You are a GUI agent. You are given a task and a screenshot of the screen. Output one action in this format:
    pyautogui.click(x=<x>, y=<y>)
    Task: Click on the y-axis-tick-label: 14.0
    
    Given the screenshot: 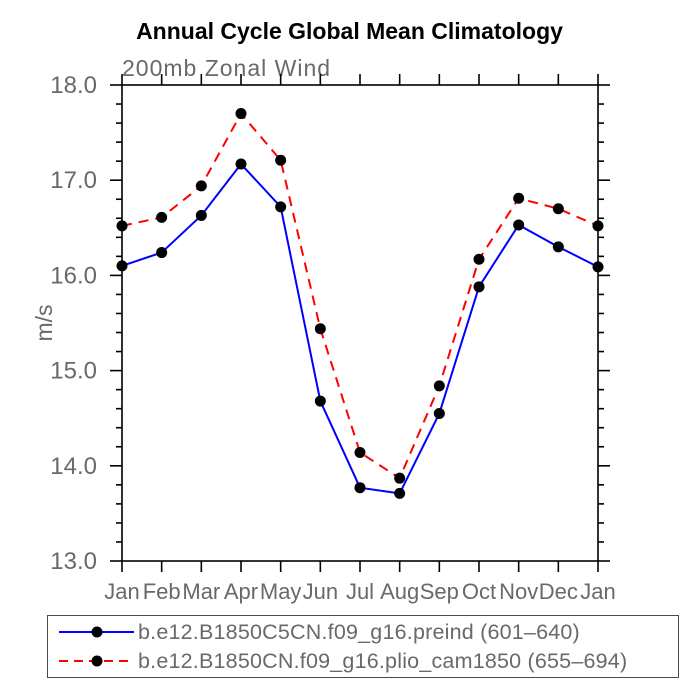 What is the action you would take?
    pyautogui.click(x=73, y=466)
    